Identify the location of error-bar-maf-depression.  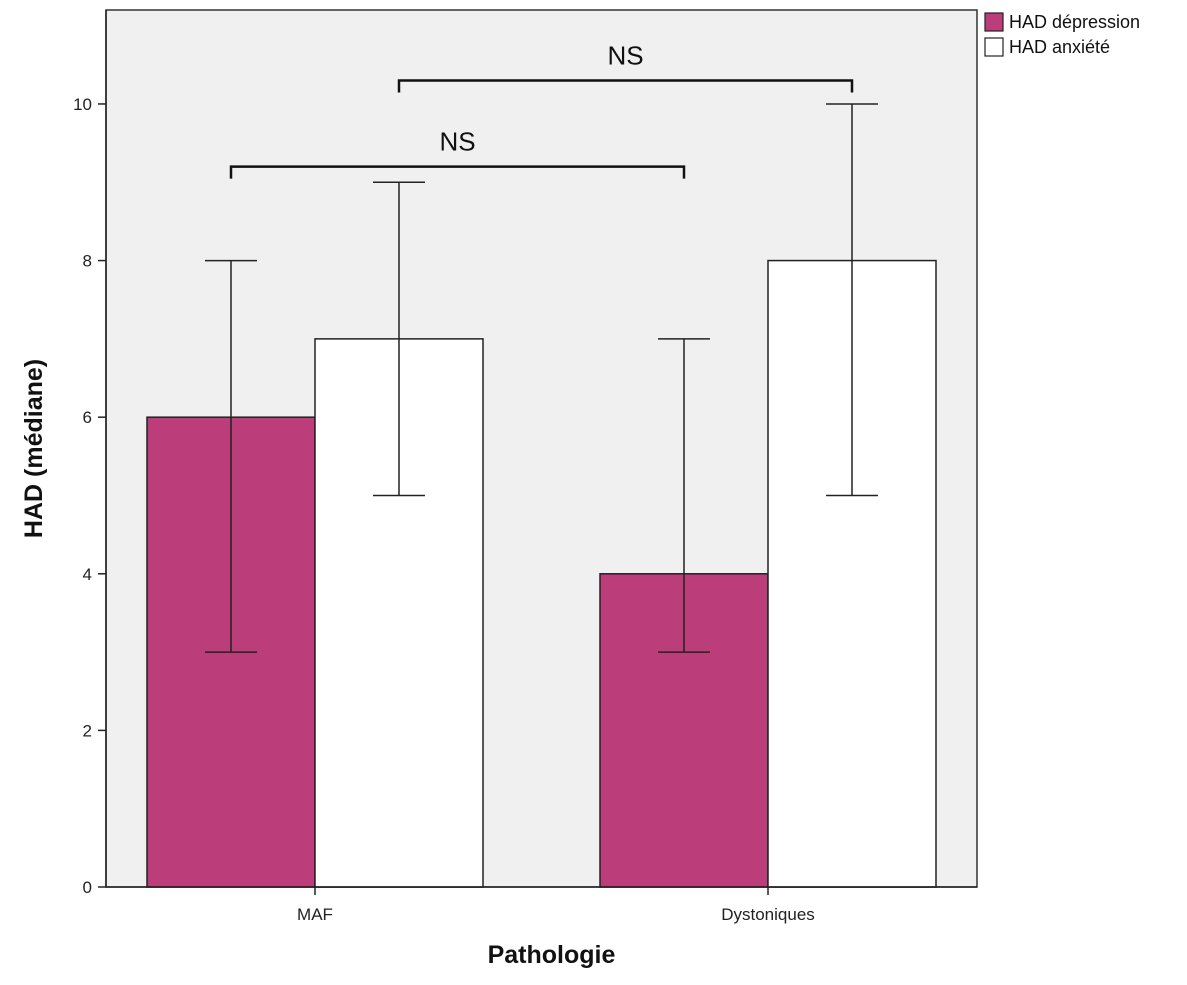
(231, 456).